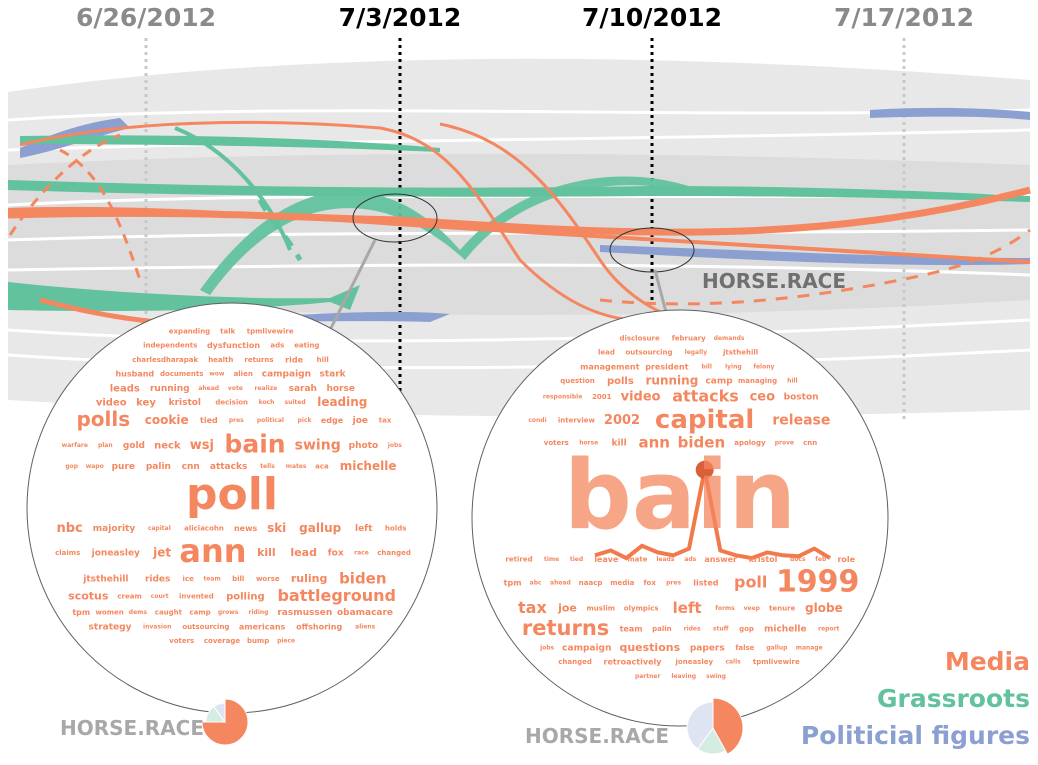 The width and height of the screenshot is (1038, 765). I want to click on cloud-word: ice, so click(189, 579).